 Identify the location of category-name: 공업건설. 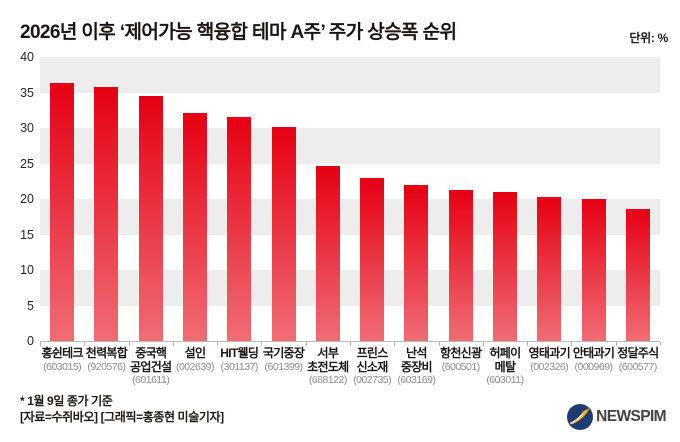
(151, 366).